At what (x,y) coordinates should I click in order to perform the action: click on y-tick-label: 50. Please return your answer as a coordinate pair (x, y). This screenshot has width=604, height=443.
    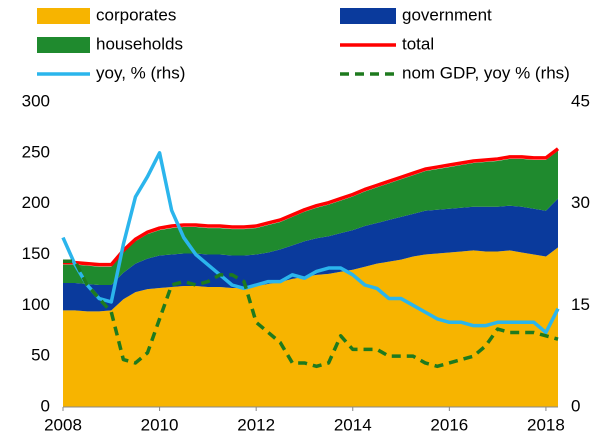
    Looking at the image, I should click on (40, 355).